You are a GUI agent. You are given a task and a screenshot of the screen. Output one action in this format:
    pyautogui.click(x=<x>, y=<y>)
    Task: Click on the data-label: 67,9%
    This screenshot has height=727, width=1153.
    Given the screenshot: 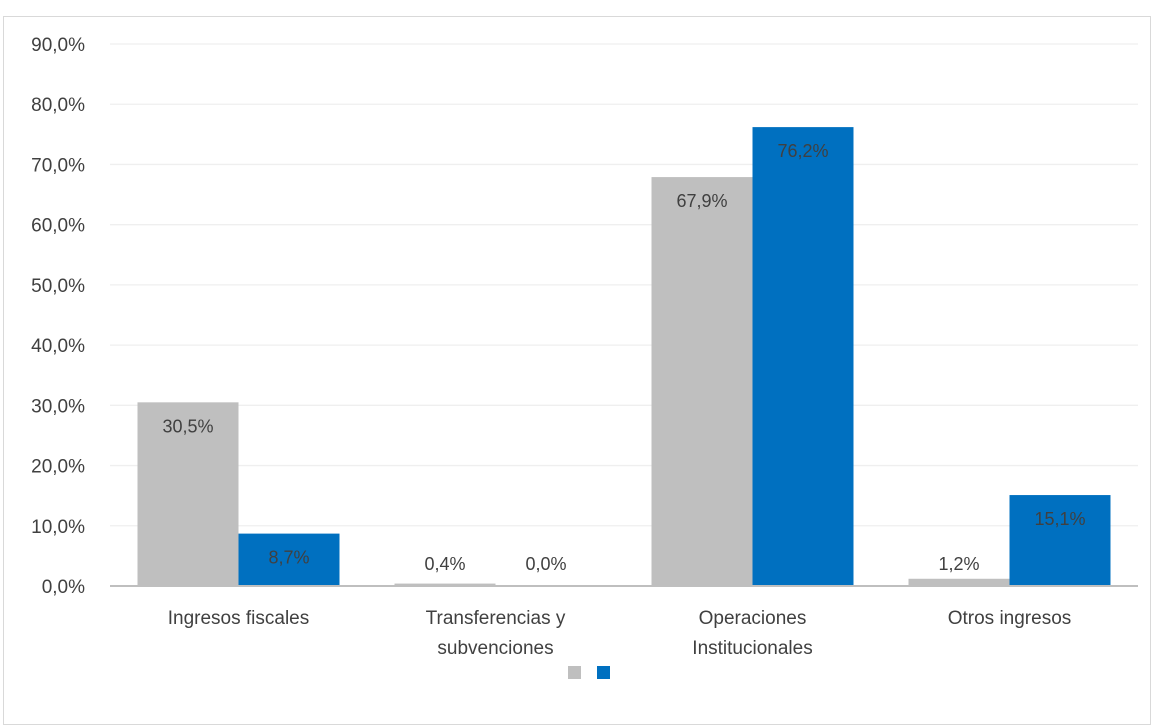 What is the action you would take?
    pyautogui.click(x=701, y=201)
    